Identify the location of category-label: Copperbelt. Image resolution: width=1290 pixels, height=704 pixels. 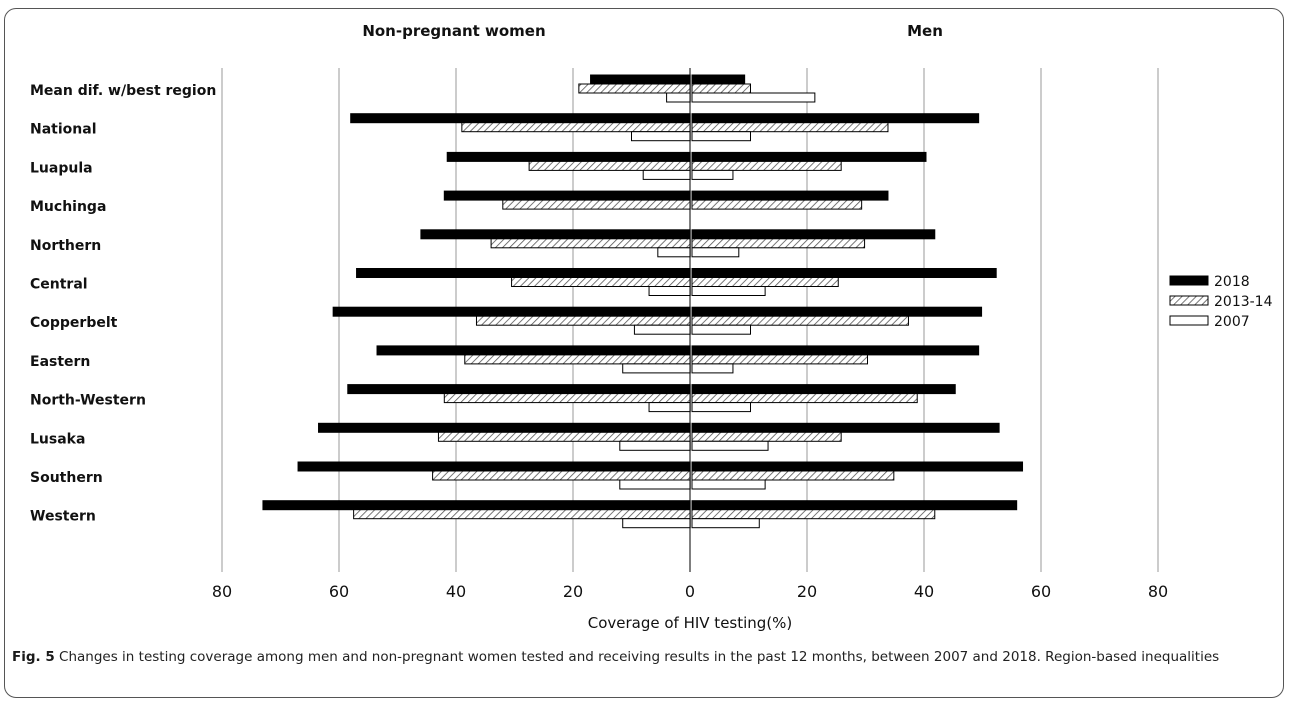
(74, 323).